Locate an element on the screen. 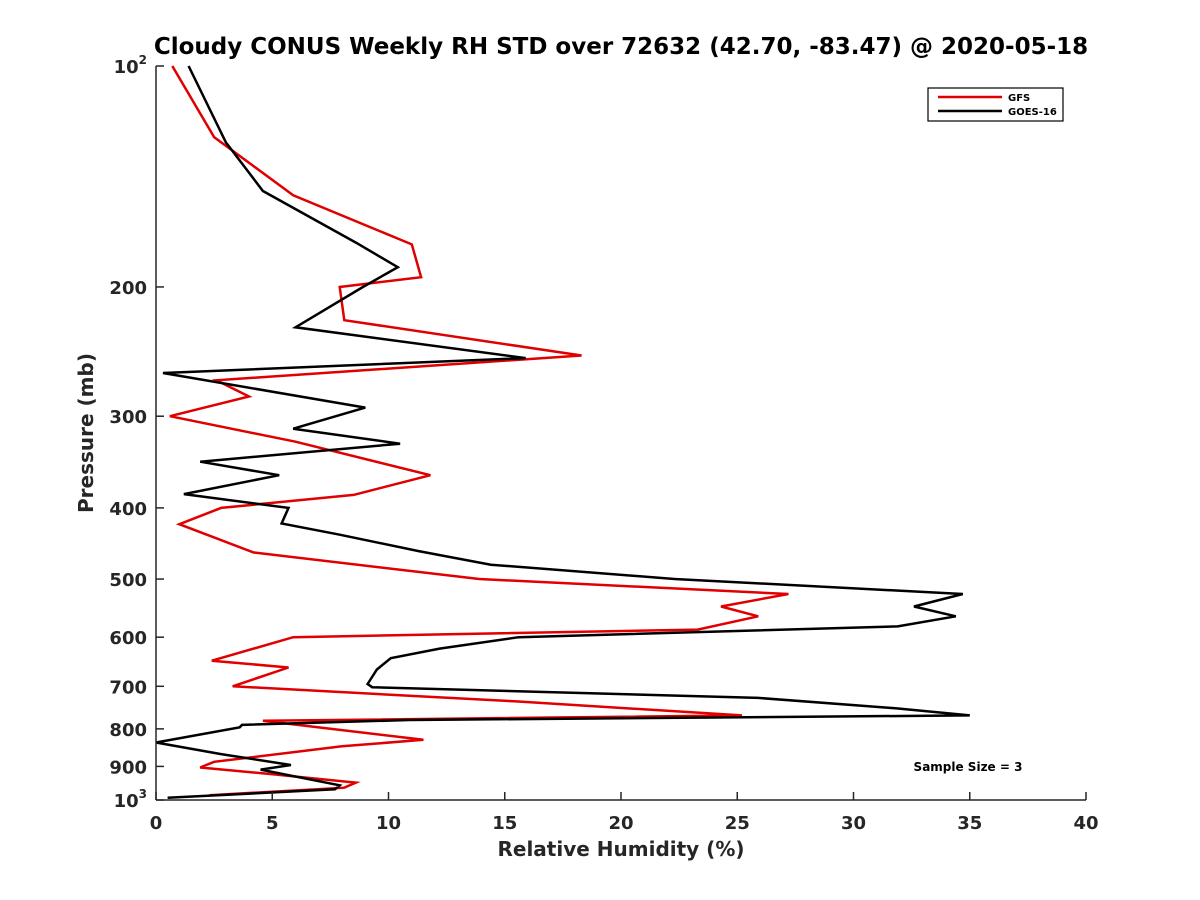  y-tick-label: 900 is located at coordinates (128, 767).